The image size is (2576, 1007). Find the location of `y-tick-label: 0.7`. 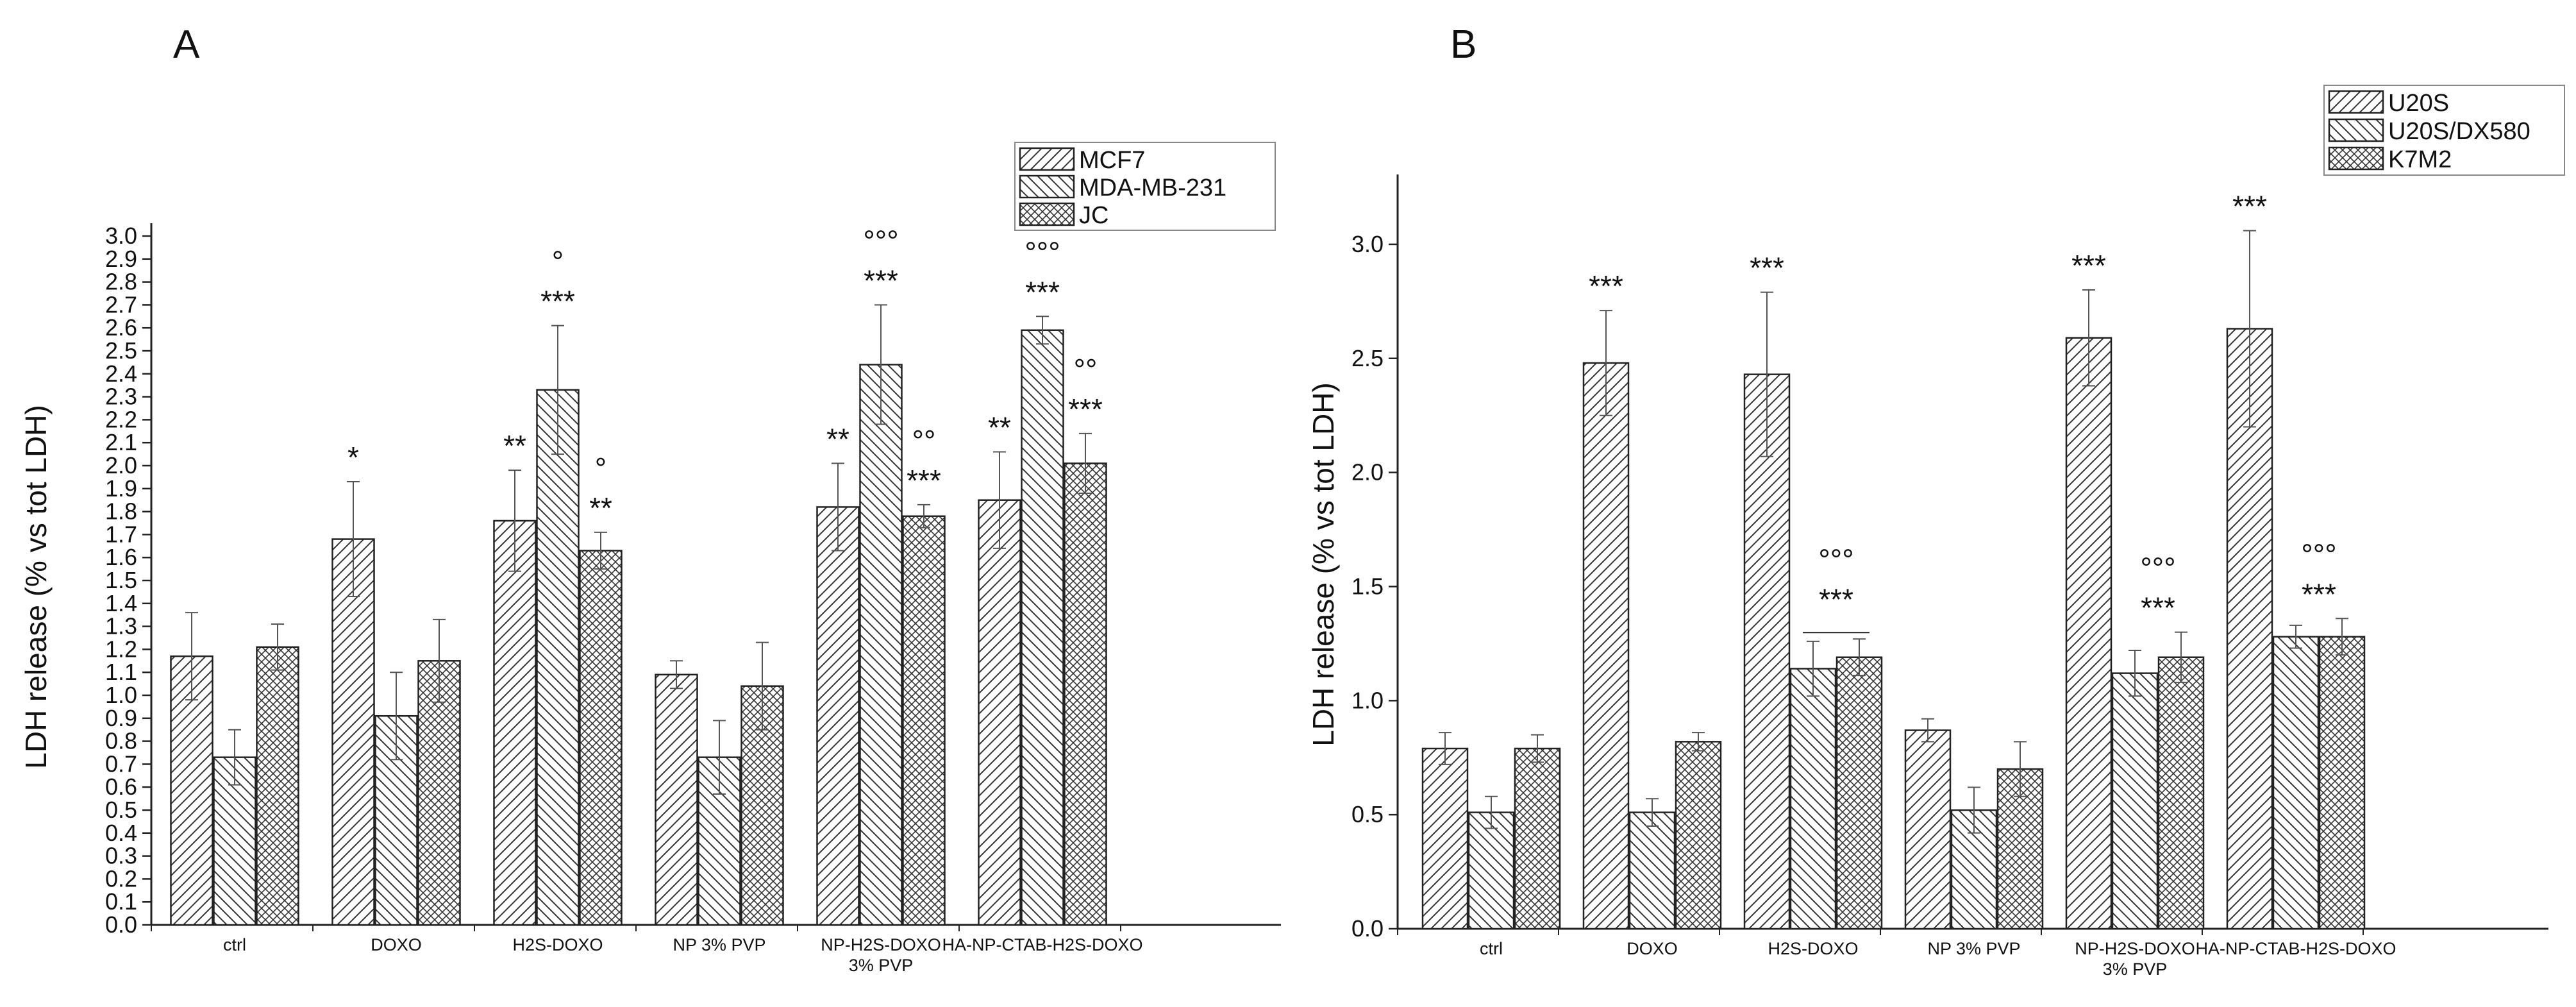

y-tick-label: 0.7 is located at coordinates (121, 763).